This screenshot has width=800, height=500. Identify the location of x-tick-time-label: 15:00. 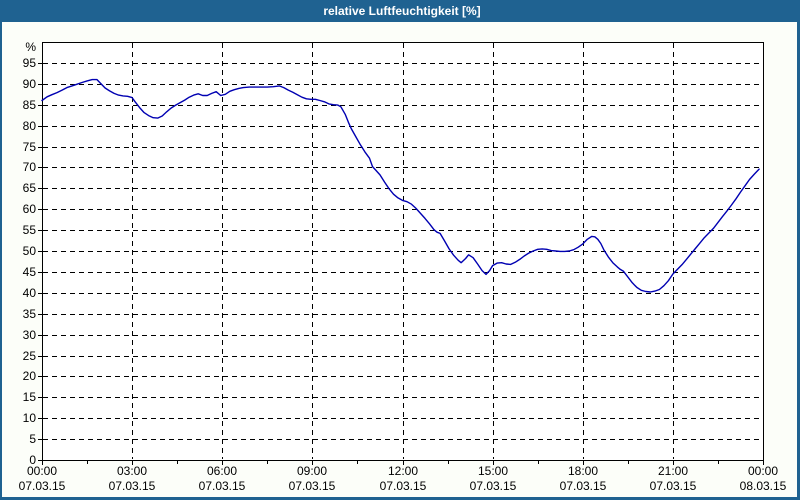
(493, 471).